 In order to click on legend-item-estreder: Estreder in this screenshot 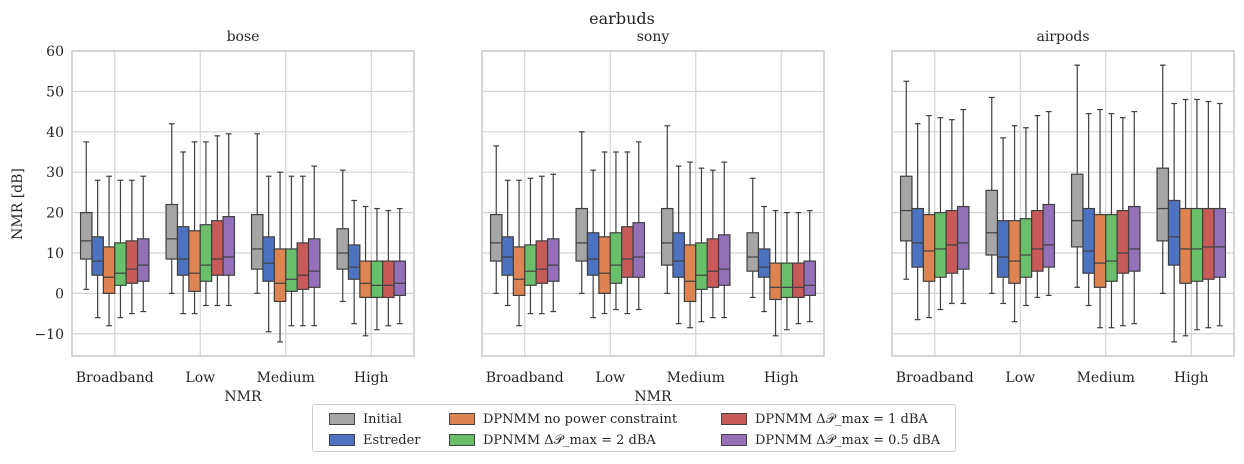, I will do `click(375, 440)`.